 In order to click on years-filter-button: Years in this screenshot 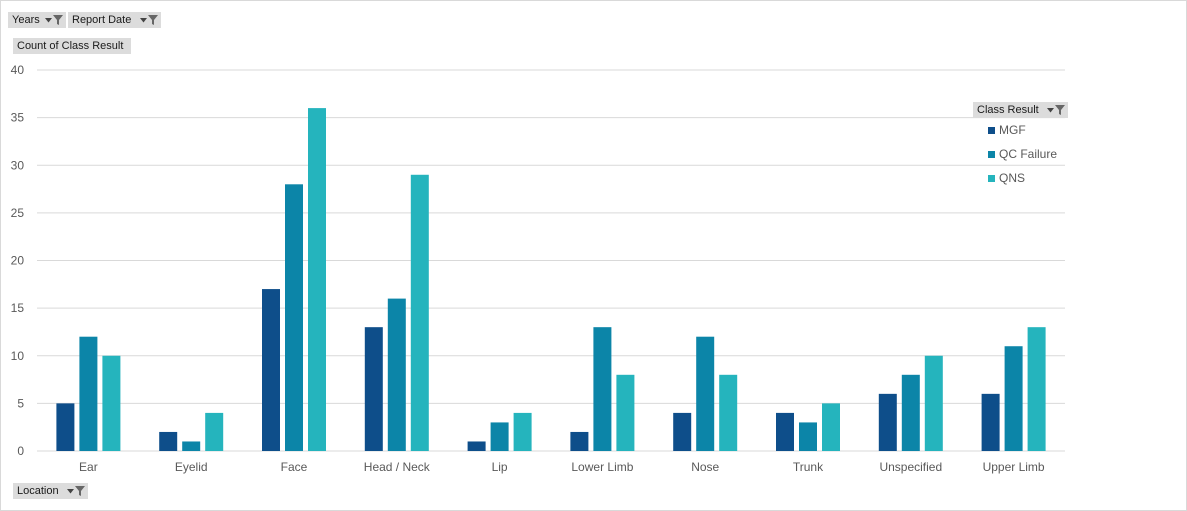, I will do `click(37, 20)`.